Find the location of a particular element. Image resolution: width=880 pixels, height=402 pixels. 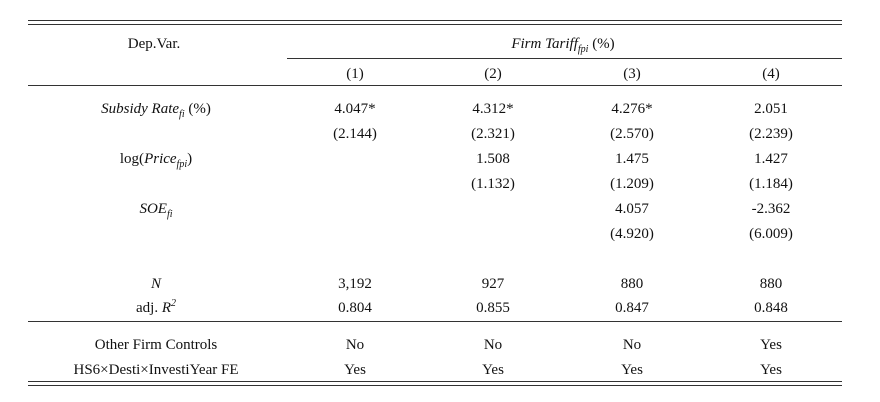

row-label-other-firm-controls: Other Firm Controls is located at coordinates (156, 345).